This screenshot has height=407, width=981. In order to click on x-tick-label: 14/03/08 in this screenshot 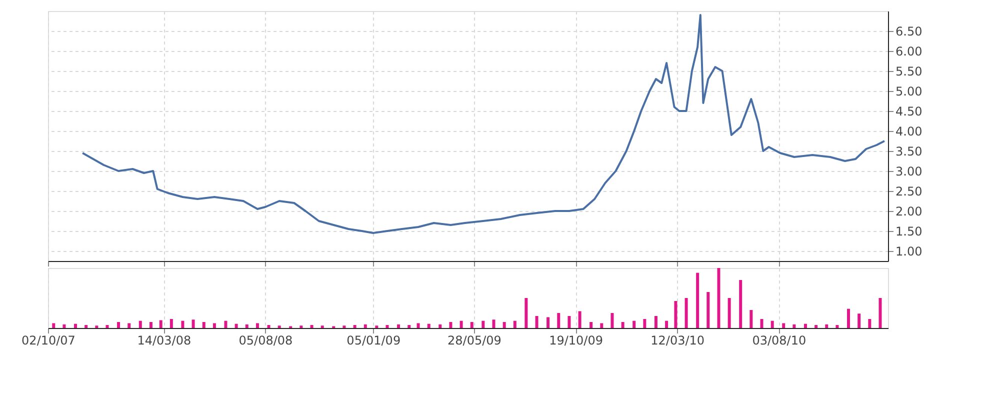, I will do `click(164, 341)`.